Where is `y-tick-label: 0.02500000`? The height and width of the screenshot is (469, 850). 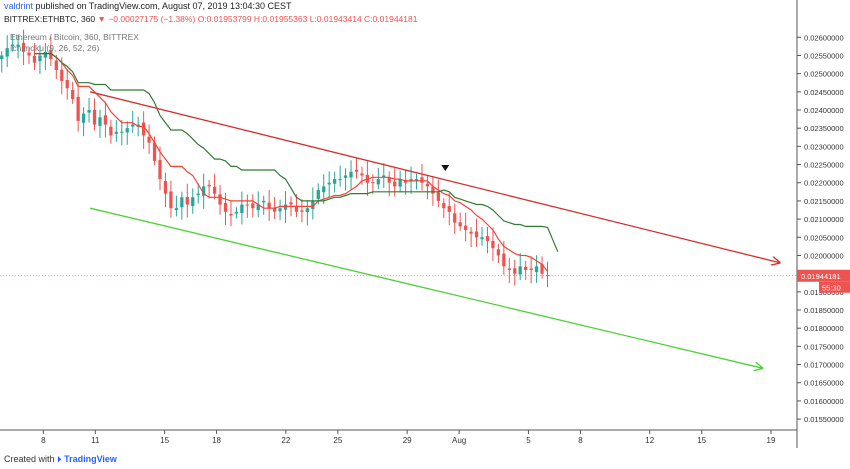 y-tick-label: 0.02500000 is located at coordinates (824, 74).